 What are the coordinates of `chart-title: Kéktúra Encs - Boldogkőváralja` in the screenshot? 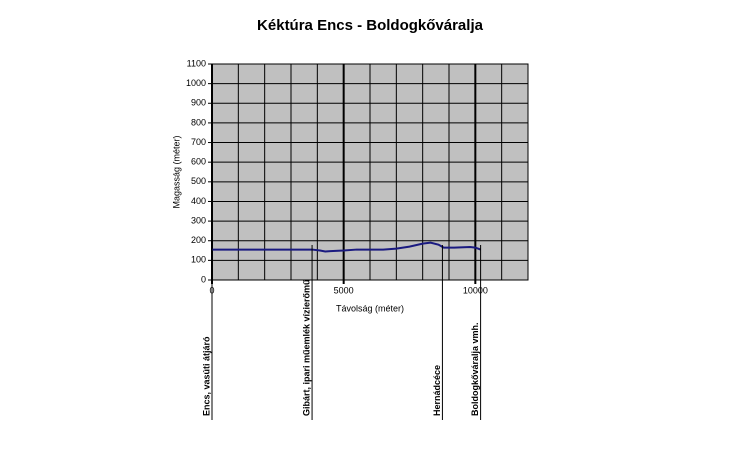 It's located at (370, 25).